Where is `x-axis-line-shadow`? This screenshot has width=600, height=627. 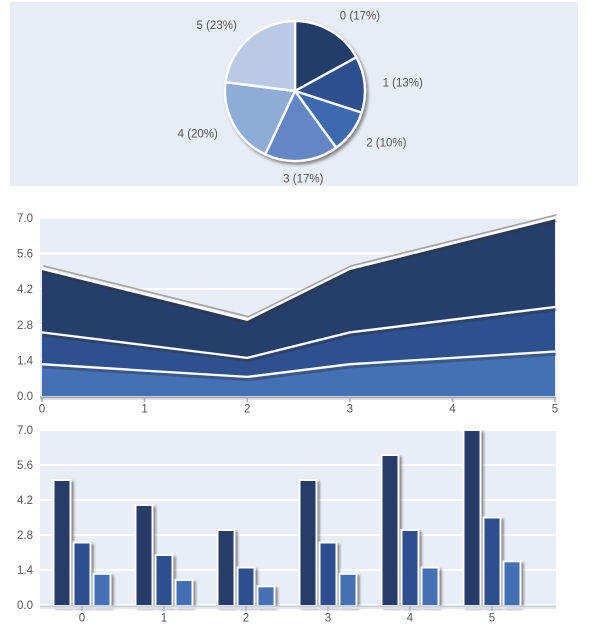 x-axis-line-shadow is located at coordinates (298, 399).